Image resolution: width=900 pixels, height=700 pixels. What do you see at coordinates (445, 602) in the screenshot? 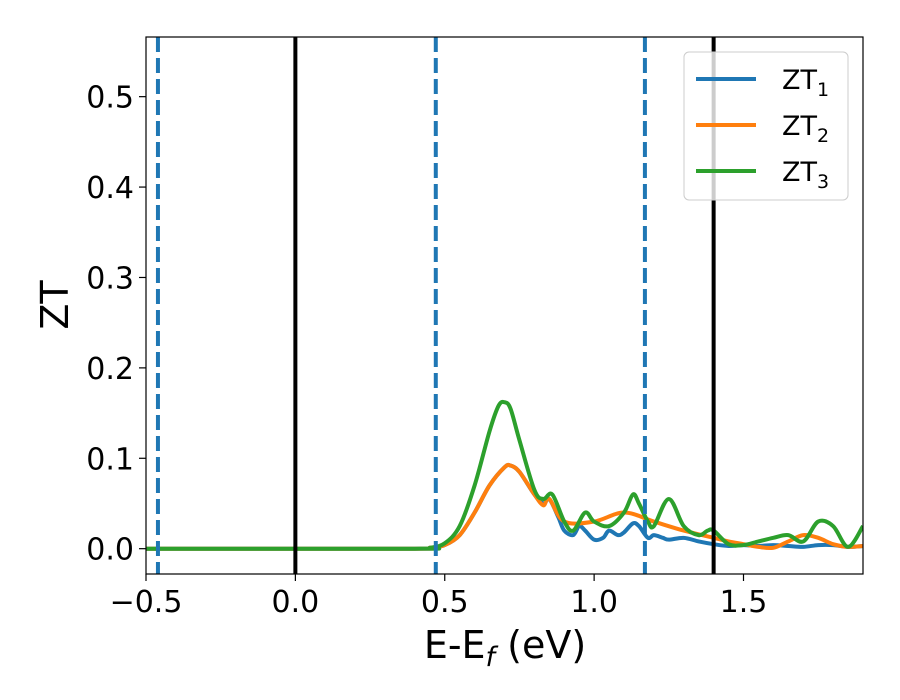
I see `x-tick-label: 0.5` at bounding box center [445, 602].